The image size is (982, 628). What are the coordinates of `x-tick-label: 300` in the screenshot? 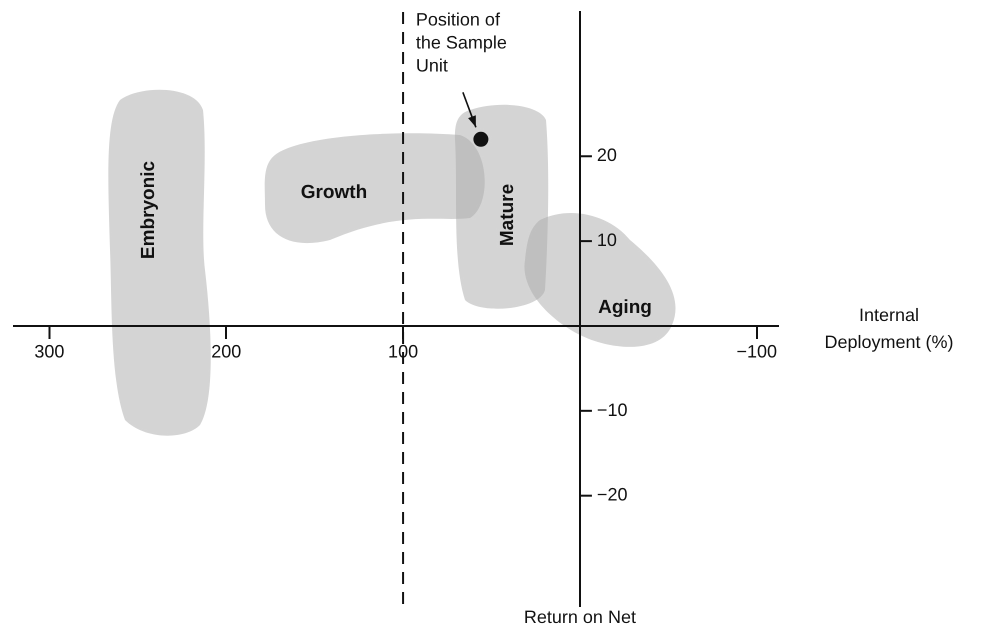 It's located at (49, 352).